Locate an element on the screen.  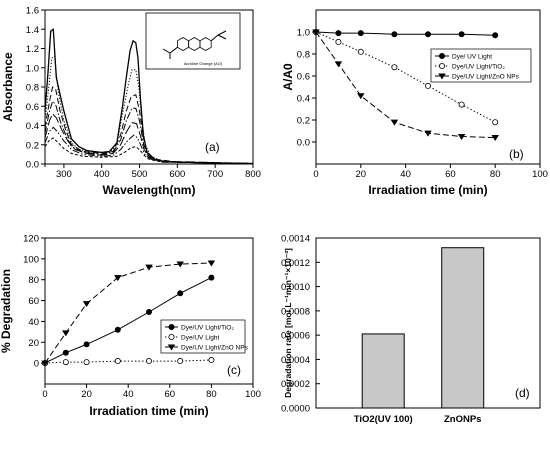
panel-c-legend-label: Dye/UV Light/TiO₂ is located at coordinates (207, 327).